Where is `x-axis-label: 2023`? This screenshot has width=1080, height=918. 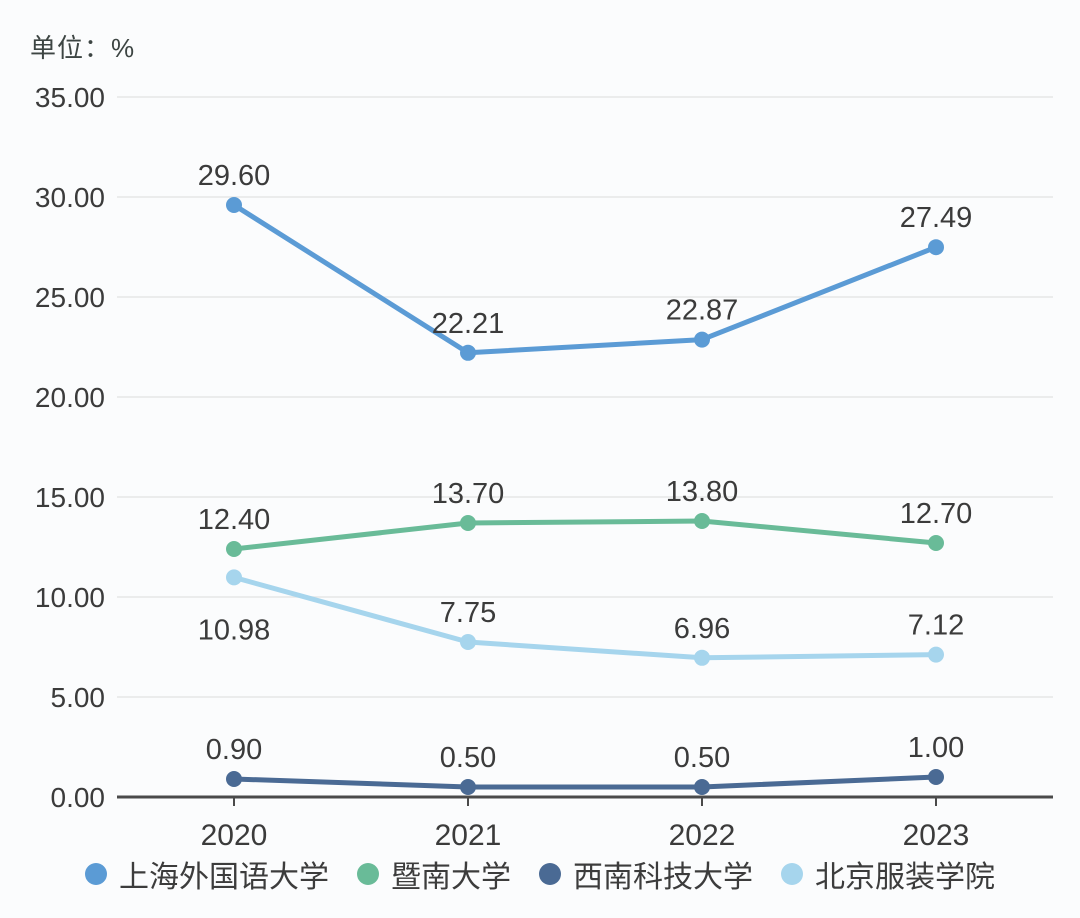
x-axis-label: 2023 is located at coordinates (936, 835).